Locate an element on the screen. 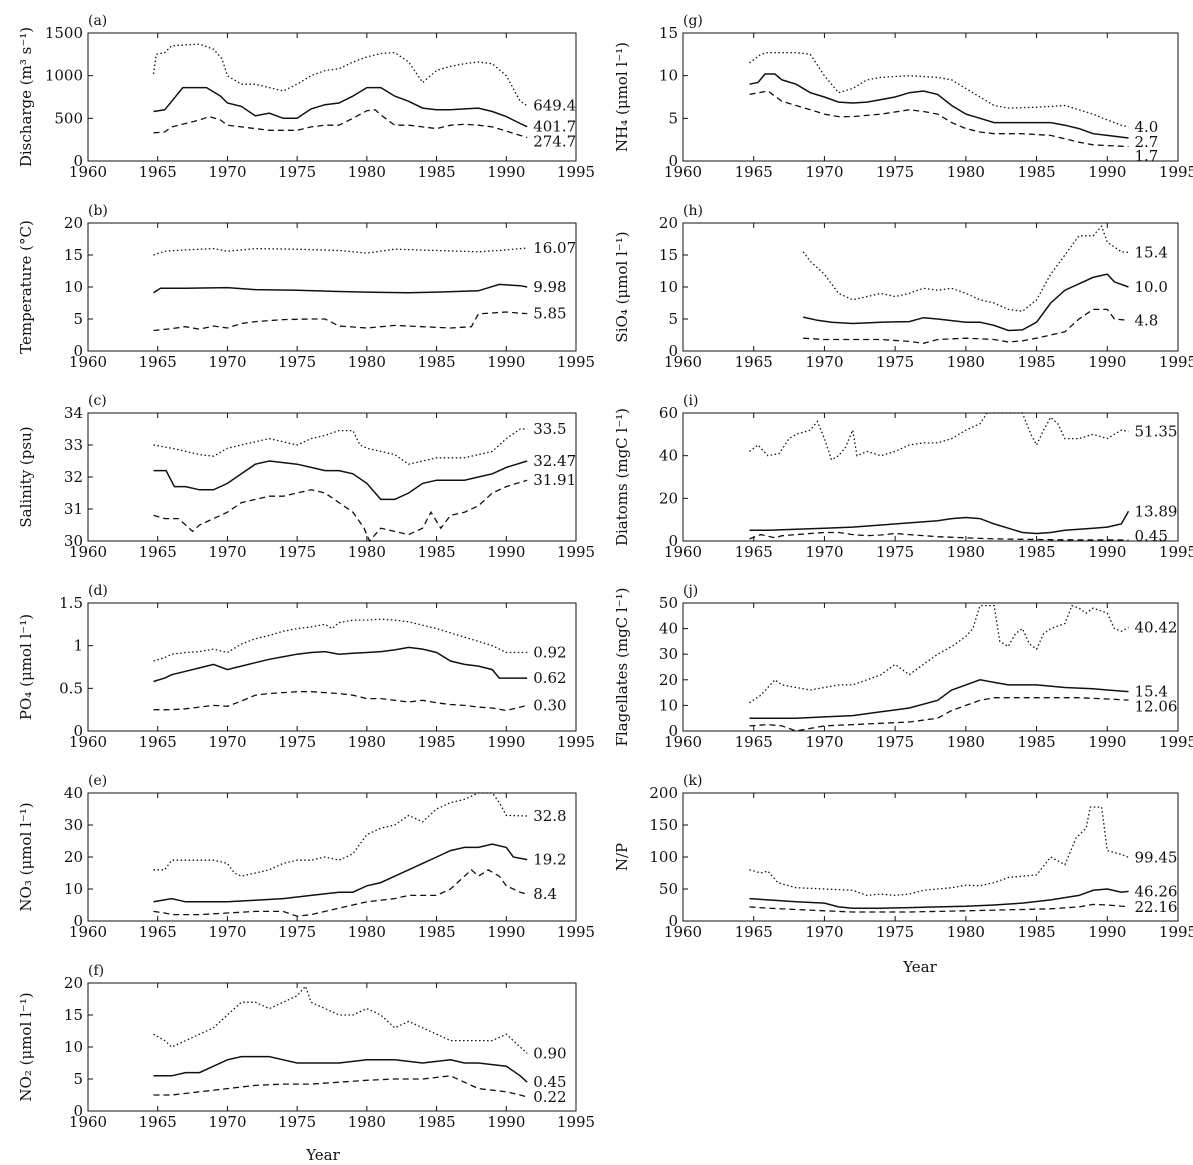 The height and width of the screenshot is (1165, 1193). end-value-label-min-a: 274.7 is located at coordinates (554, 142).